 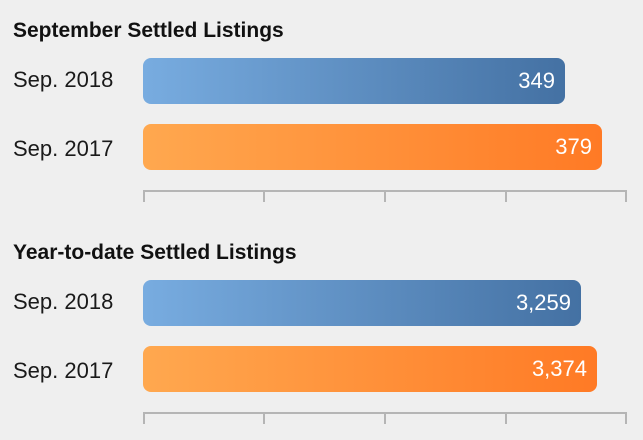 What do you see at coordinates (370, 369) in the screenshot?
I see `bar-prior-year: 3,374` at bounding box center [370, 369].